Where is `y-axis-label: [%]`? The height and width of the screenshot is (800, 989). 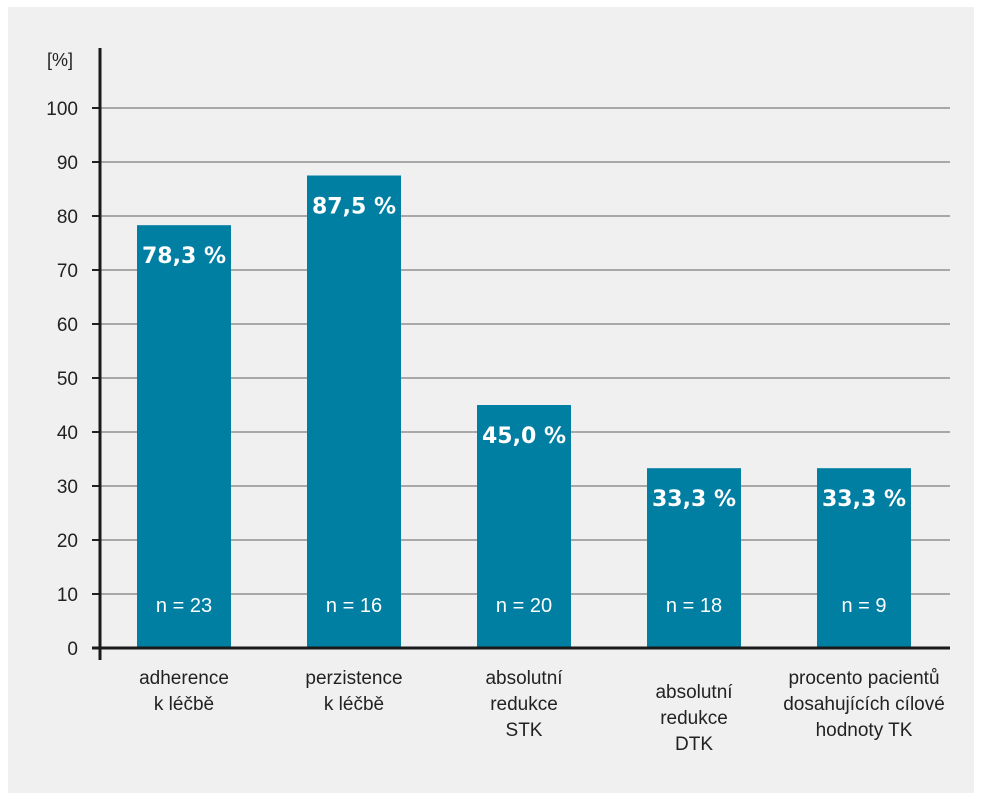 y-axis-label: [%] is located at coordinates (60, 60).